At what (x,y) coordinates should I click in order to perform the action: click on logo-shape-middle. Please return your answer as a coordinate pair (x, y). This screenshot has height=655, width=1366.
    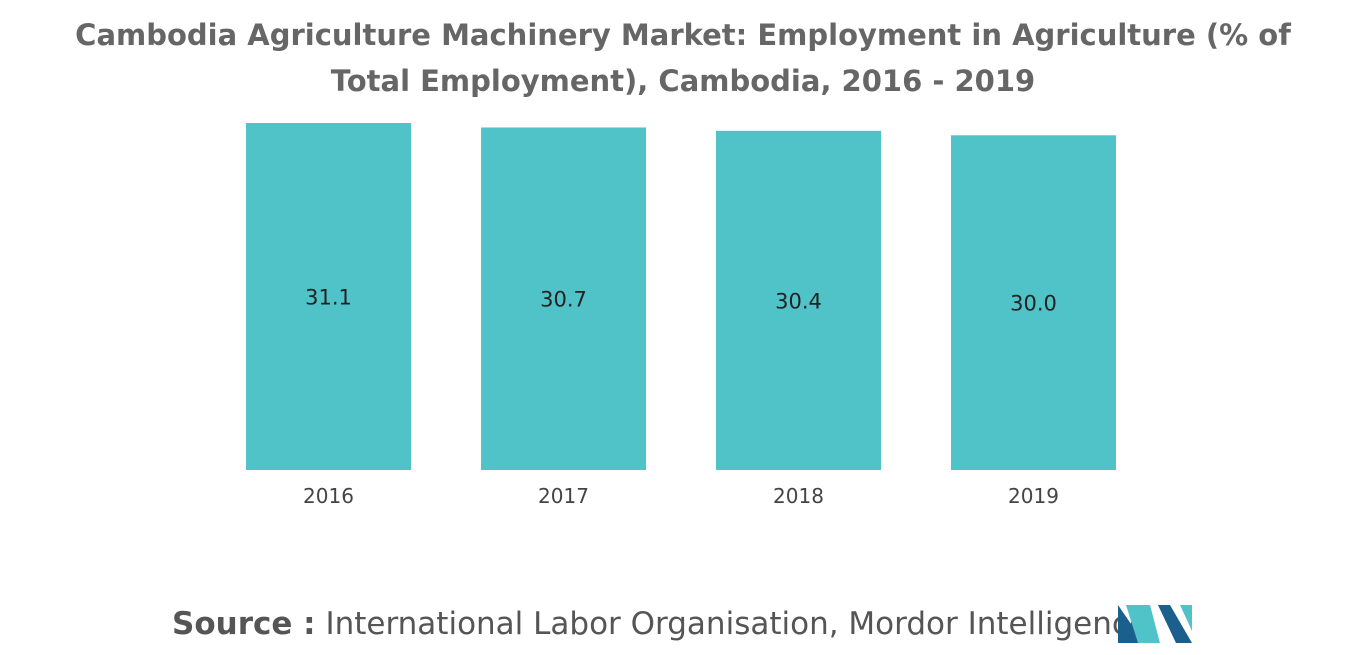
    Looking at the image, I should click on (1143, 624).